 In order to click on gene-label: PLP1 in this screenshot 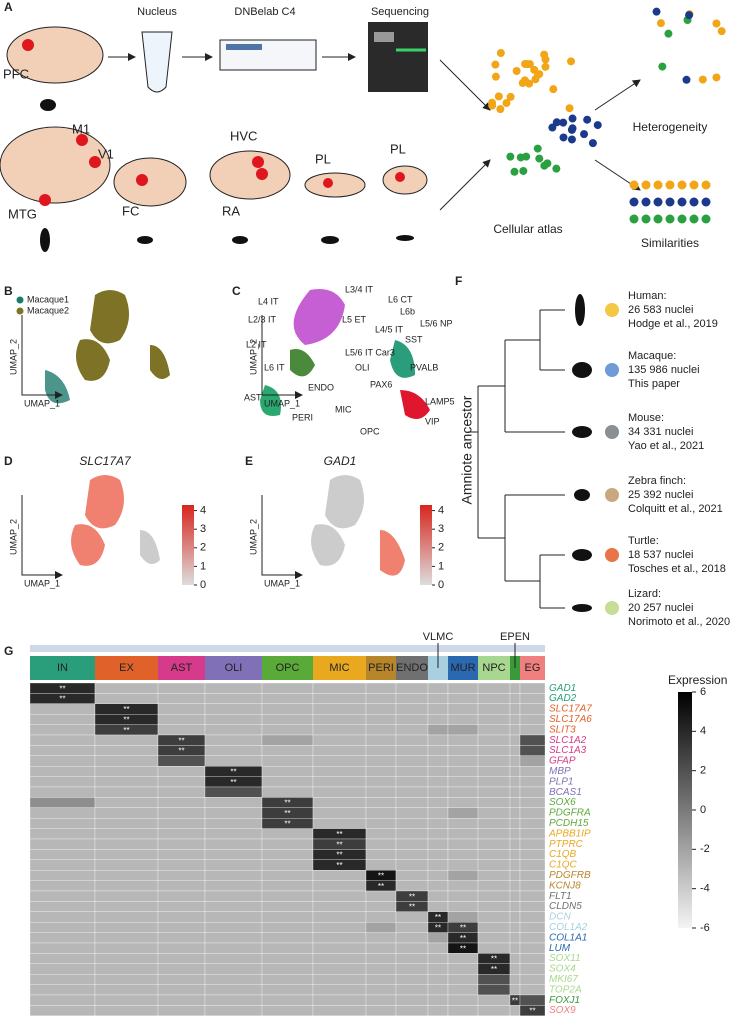, I will do `click(561, 781)`.